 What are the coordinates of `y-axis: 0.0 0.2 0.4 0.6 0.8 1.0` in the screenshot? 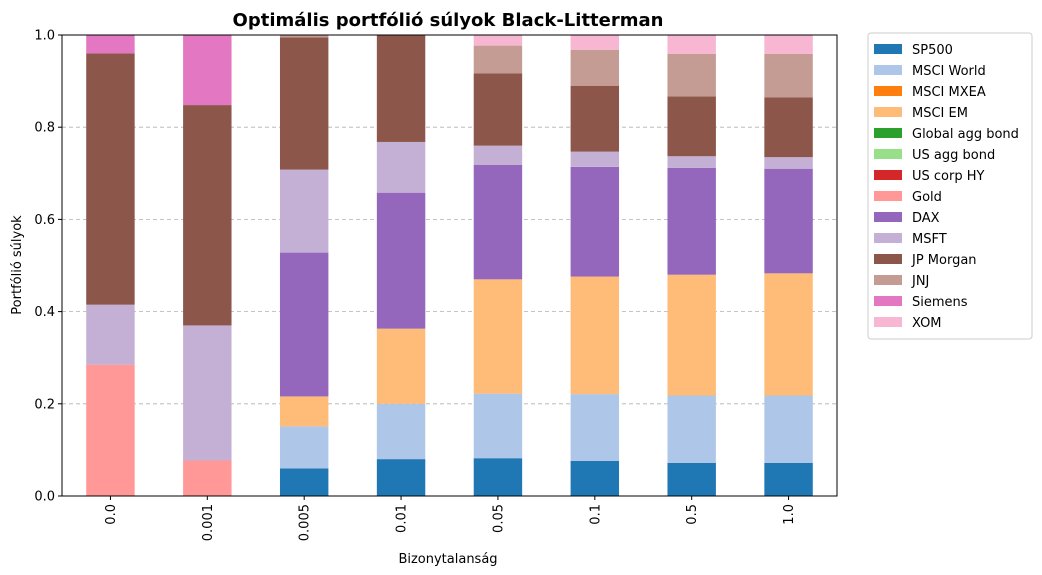 It's located at (48, 267).